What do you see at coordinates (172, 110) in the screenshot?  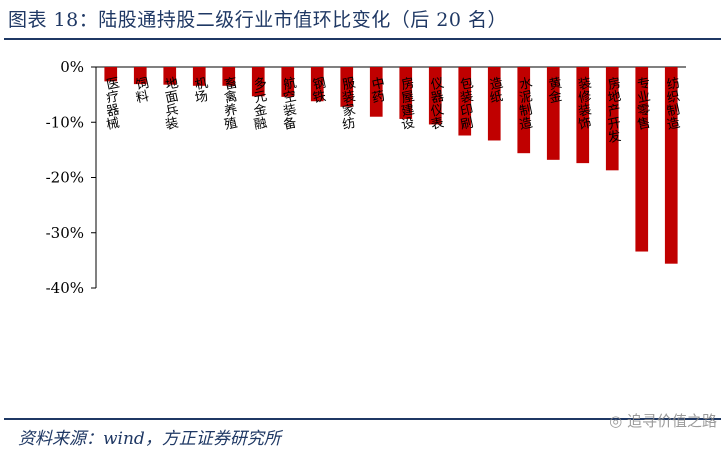 I see `x-tick-char: 兵` at bounding box center [172, 110].